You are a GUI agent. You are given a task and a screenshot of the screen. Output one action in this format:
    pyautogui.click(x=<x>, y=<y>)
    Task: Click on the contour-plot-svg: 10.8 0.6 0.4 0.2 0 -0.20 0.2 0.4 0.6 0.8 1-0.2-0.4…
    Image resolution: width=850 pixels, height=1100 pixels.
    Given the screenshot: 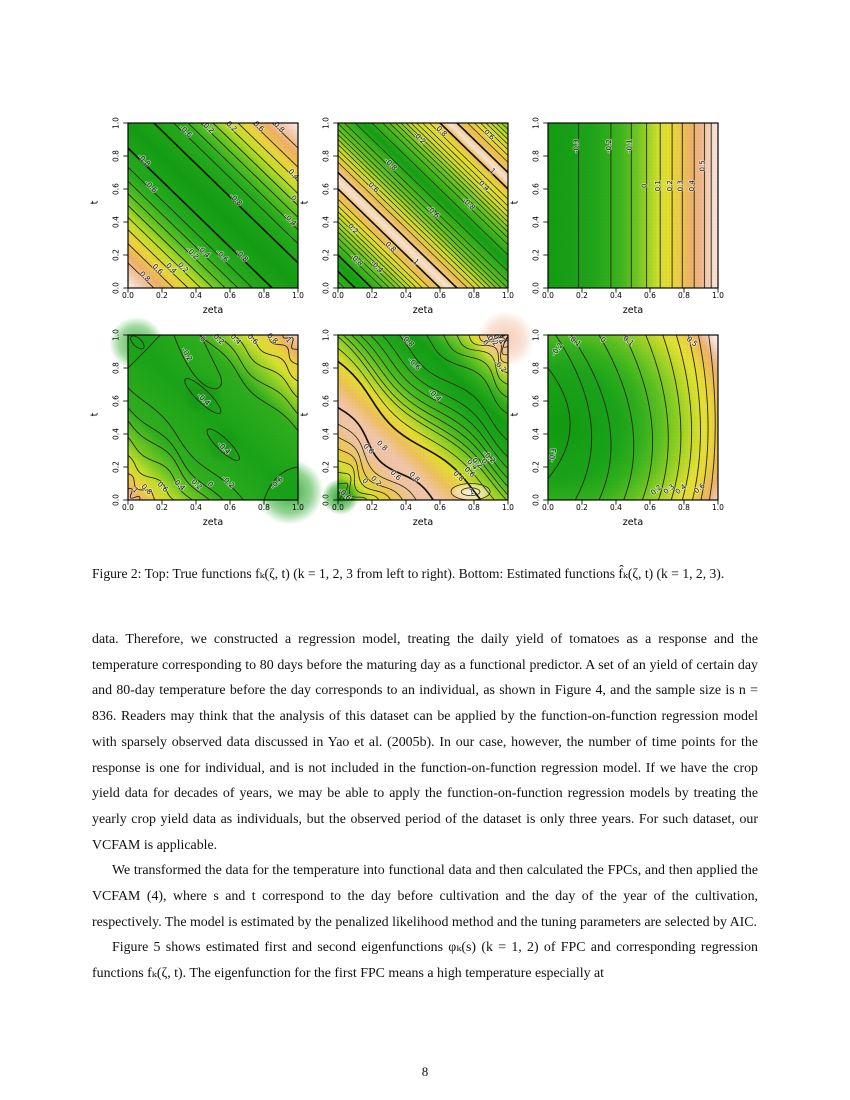 What is the action you would take?
    pyautogui.click(x=216, y=420)
    